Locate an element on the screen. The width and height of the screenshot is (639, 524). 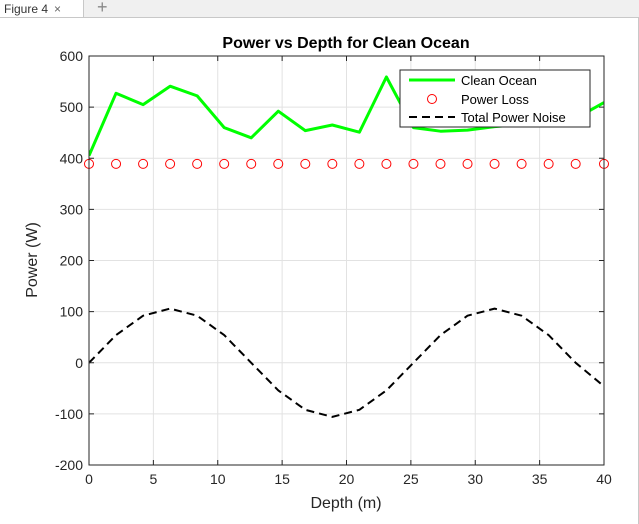
y-tick-label: 100 is located at coordinates (72, 312).